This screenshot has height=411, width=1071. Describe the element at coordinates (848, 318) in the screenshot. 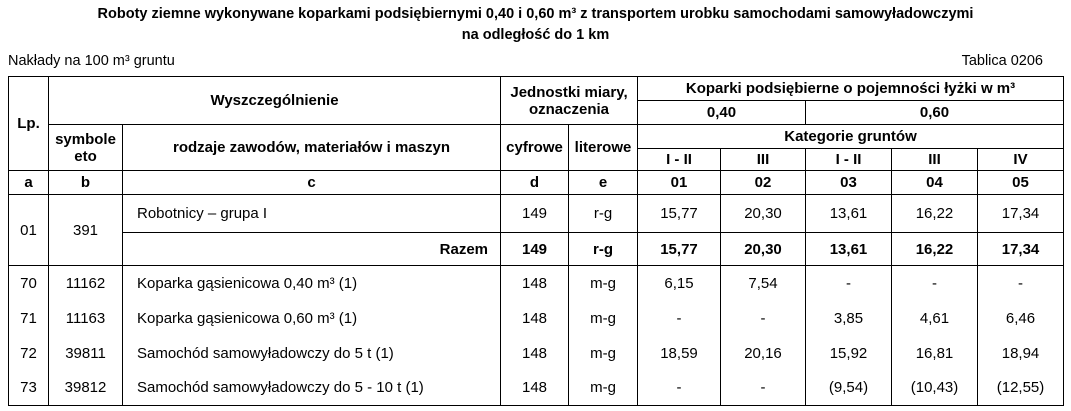

I see `cell: 3,85` at that location.